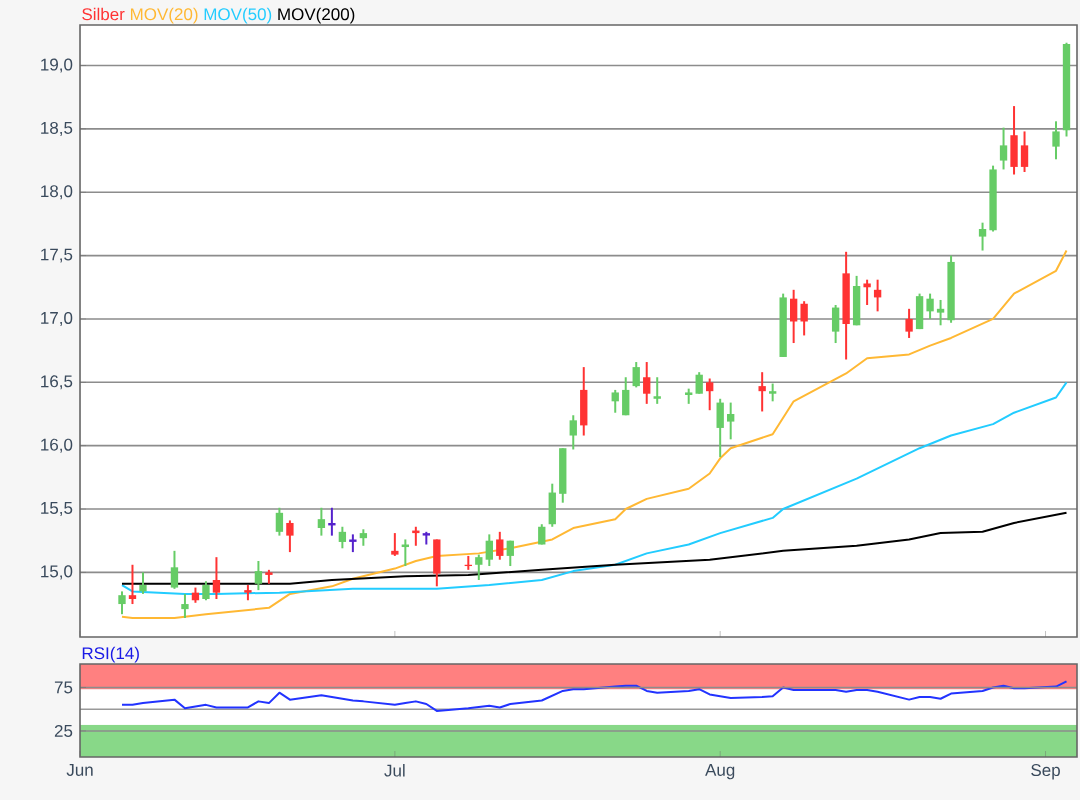 This screenshot has height=800, width=1080. I want to click on text: MOV(200), so click(316, 15).